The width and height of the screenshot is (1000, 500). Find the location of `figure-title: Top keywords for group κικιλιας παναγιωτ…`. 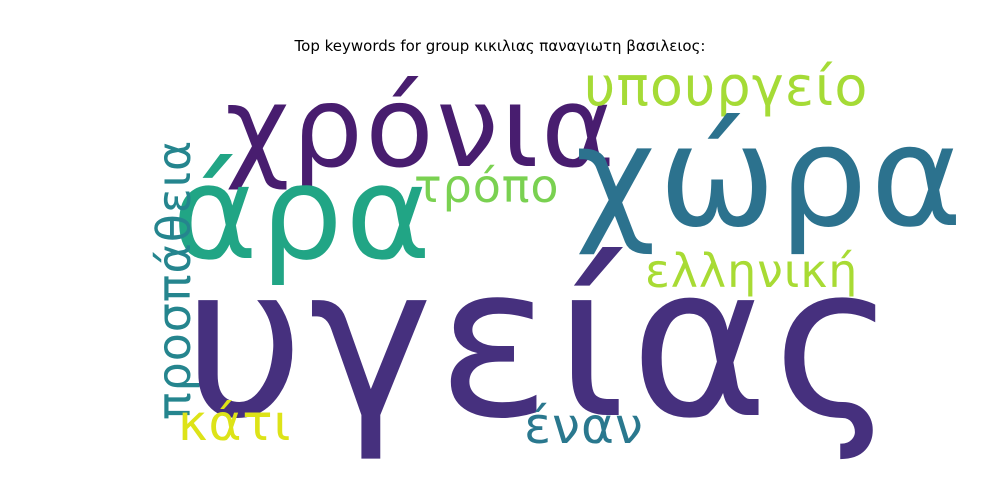

figure-title: Top keywords for group κικιλιας παναγιωτ… is located at coordinates (500, 46).